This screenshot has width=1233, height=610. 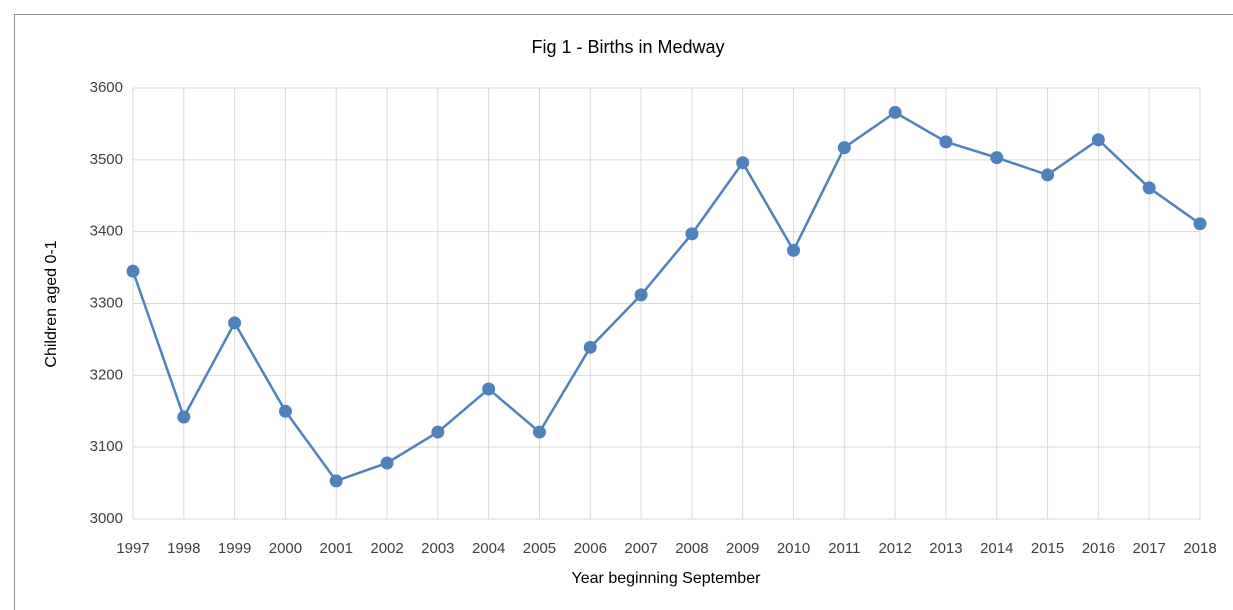 I want to click on chart-title: Fig 1 - Births in Medway, so click(x=627, y=47).